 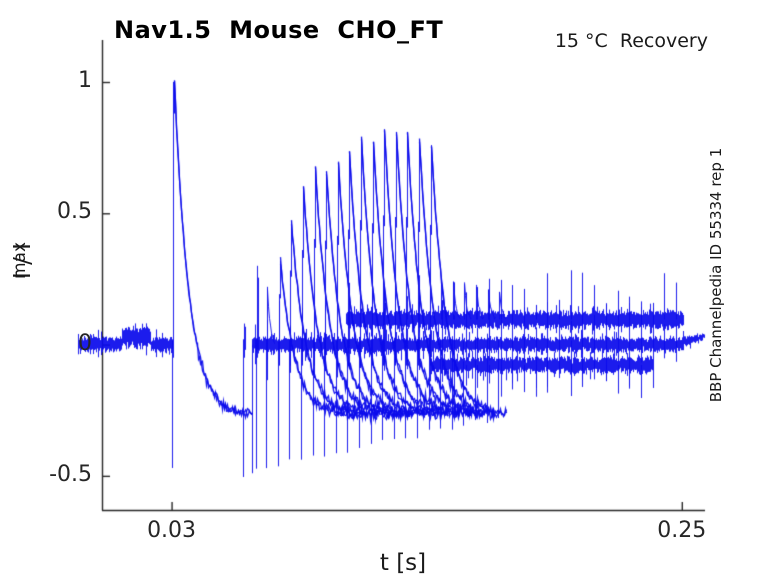 What do you see at coordinates (631, 41) in the screenshot?
I see `temperature-recovery-annotation: 15 °C Recovery` at bounding box center [631, 41].